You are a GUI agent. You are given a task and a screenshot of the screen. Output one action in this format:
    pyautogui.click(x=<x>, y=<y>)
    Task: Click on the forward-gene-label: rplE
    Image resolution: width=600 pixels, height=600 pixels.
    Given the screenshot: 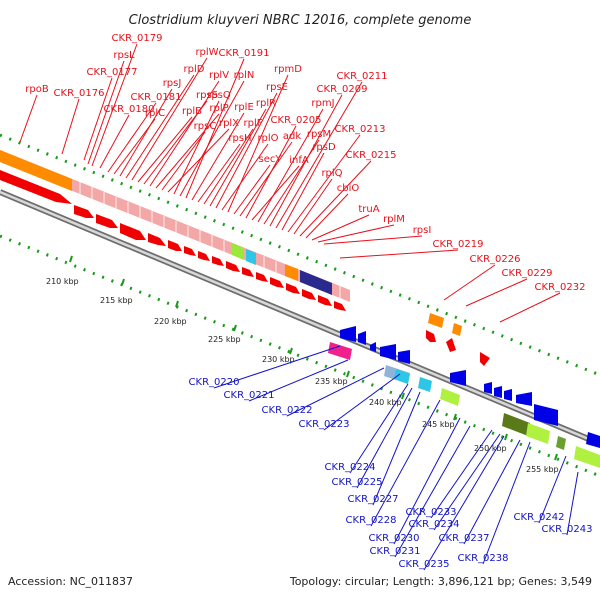 What is the action you would take?
    pyautogui.click(x=244, y=107)
    